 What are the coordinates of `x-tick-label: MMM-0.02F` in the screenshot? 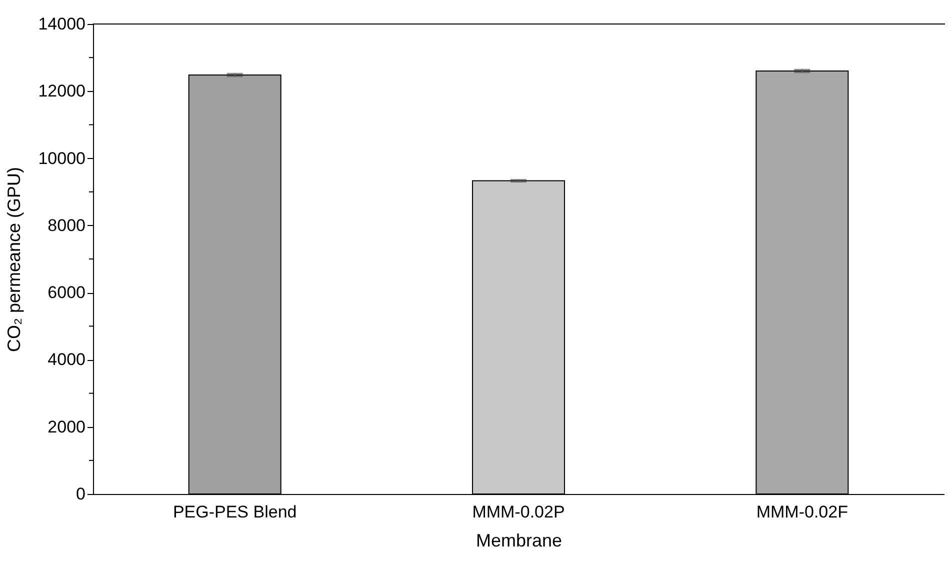 It's located at (802, 512).